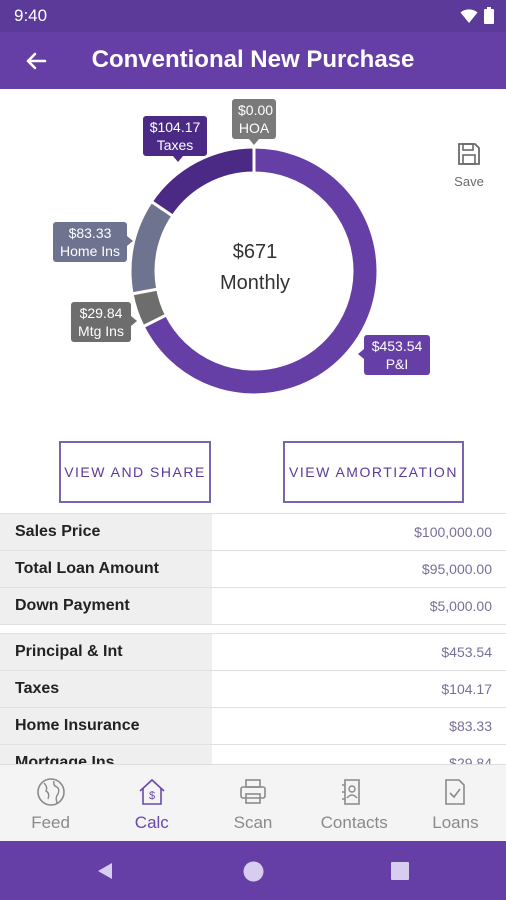 The height and width of the screenshot is (900, 506). Describe the element at coordinates (397, 346) in the screenshot. I see `callout-amount: $453.54` at that location.